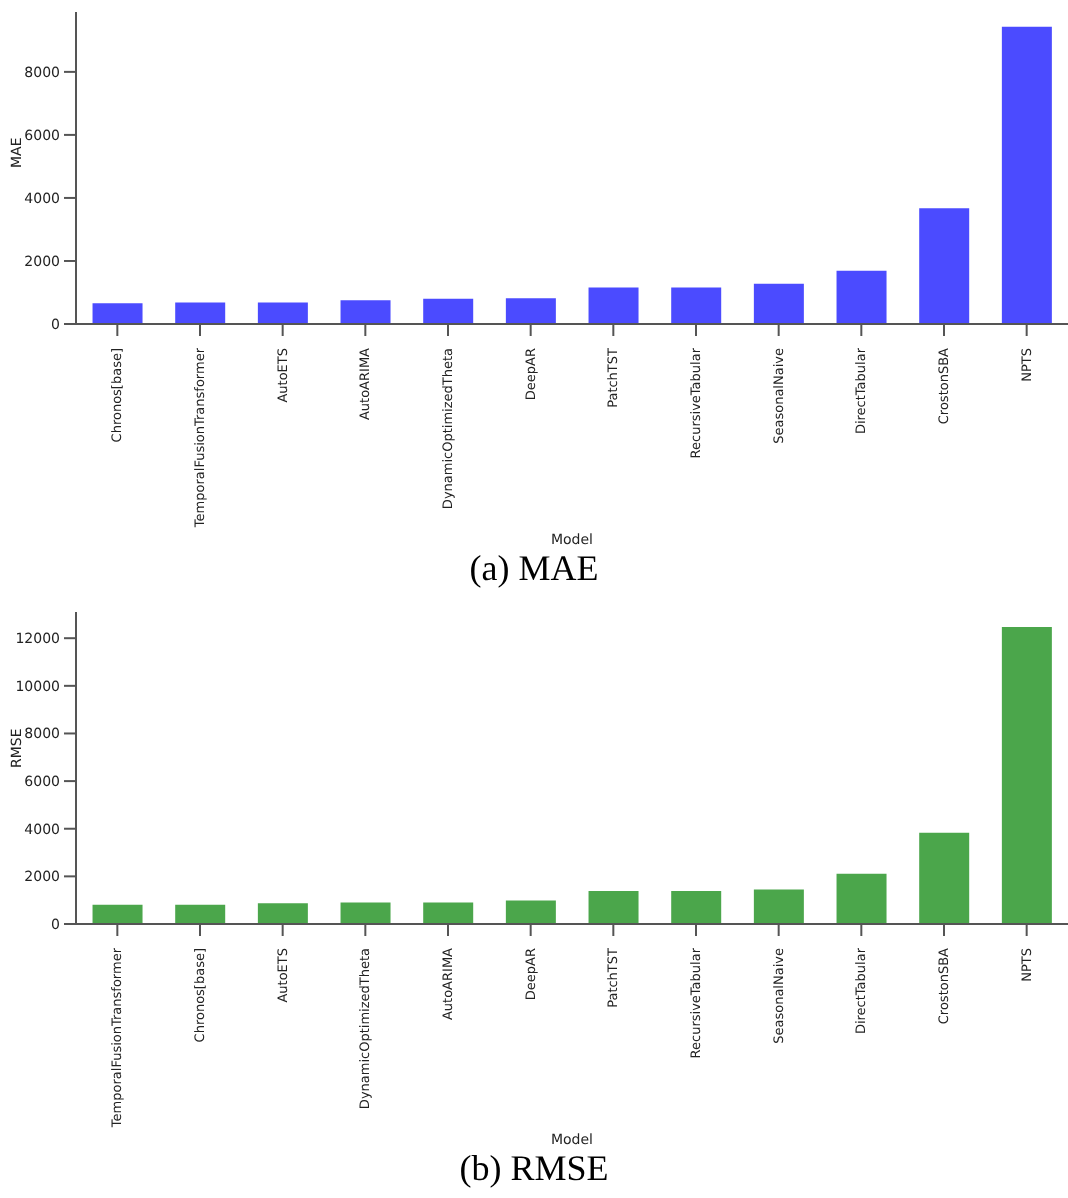 The image size is (1068, 1198). What do you see at coordinates (534, 1169) in the screenshot?
I see `text: (b) RMSE` at bounding box center [534, 1169].